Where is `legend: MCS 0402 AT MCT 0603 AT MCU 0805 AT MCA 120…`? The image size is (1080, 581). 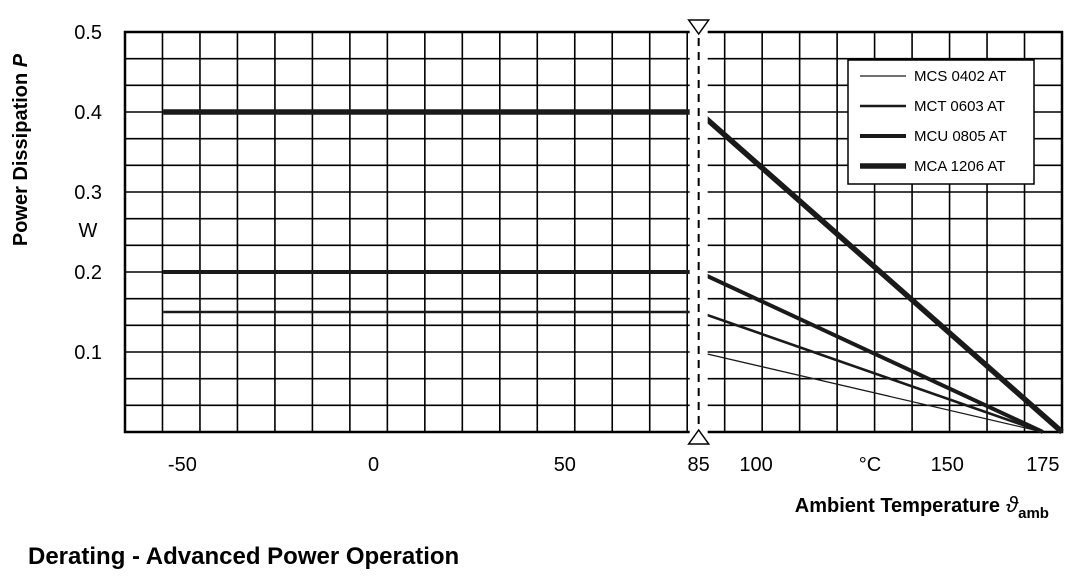
legend: MCS 0402 AT MCT 0603 AT MCU 0805 AT MCA 120… is located at coordinates (941, 122).